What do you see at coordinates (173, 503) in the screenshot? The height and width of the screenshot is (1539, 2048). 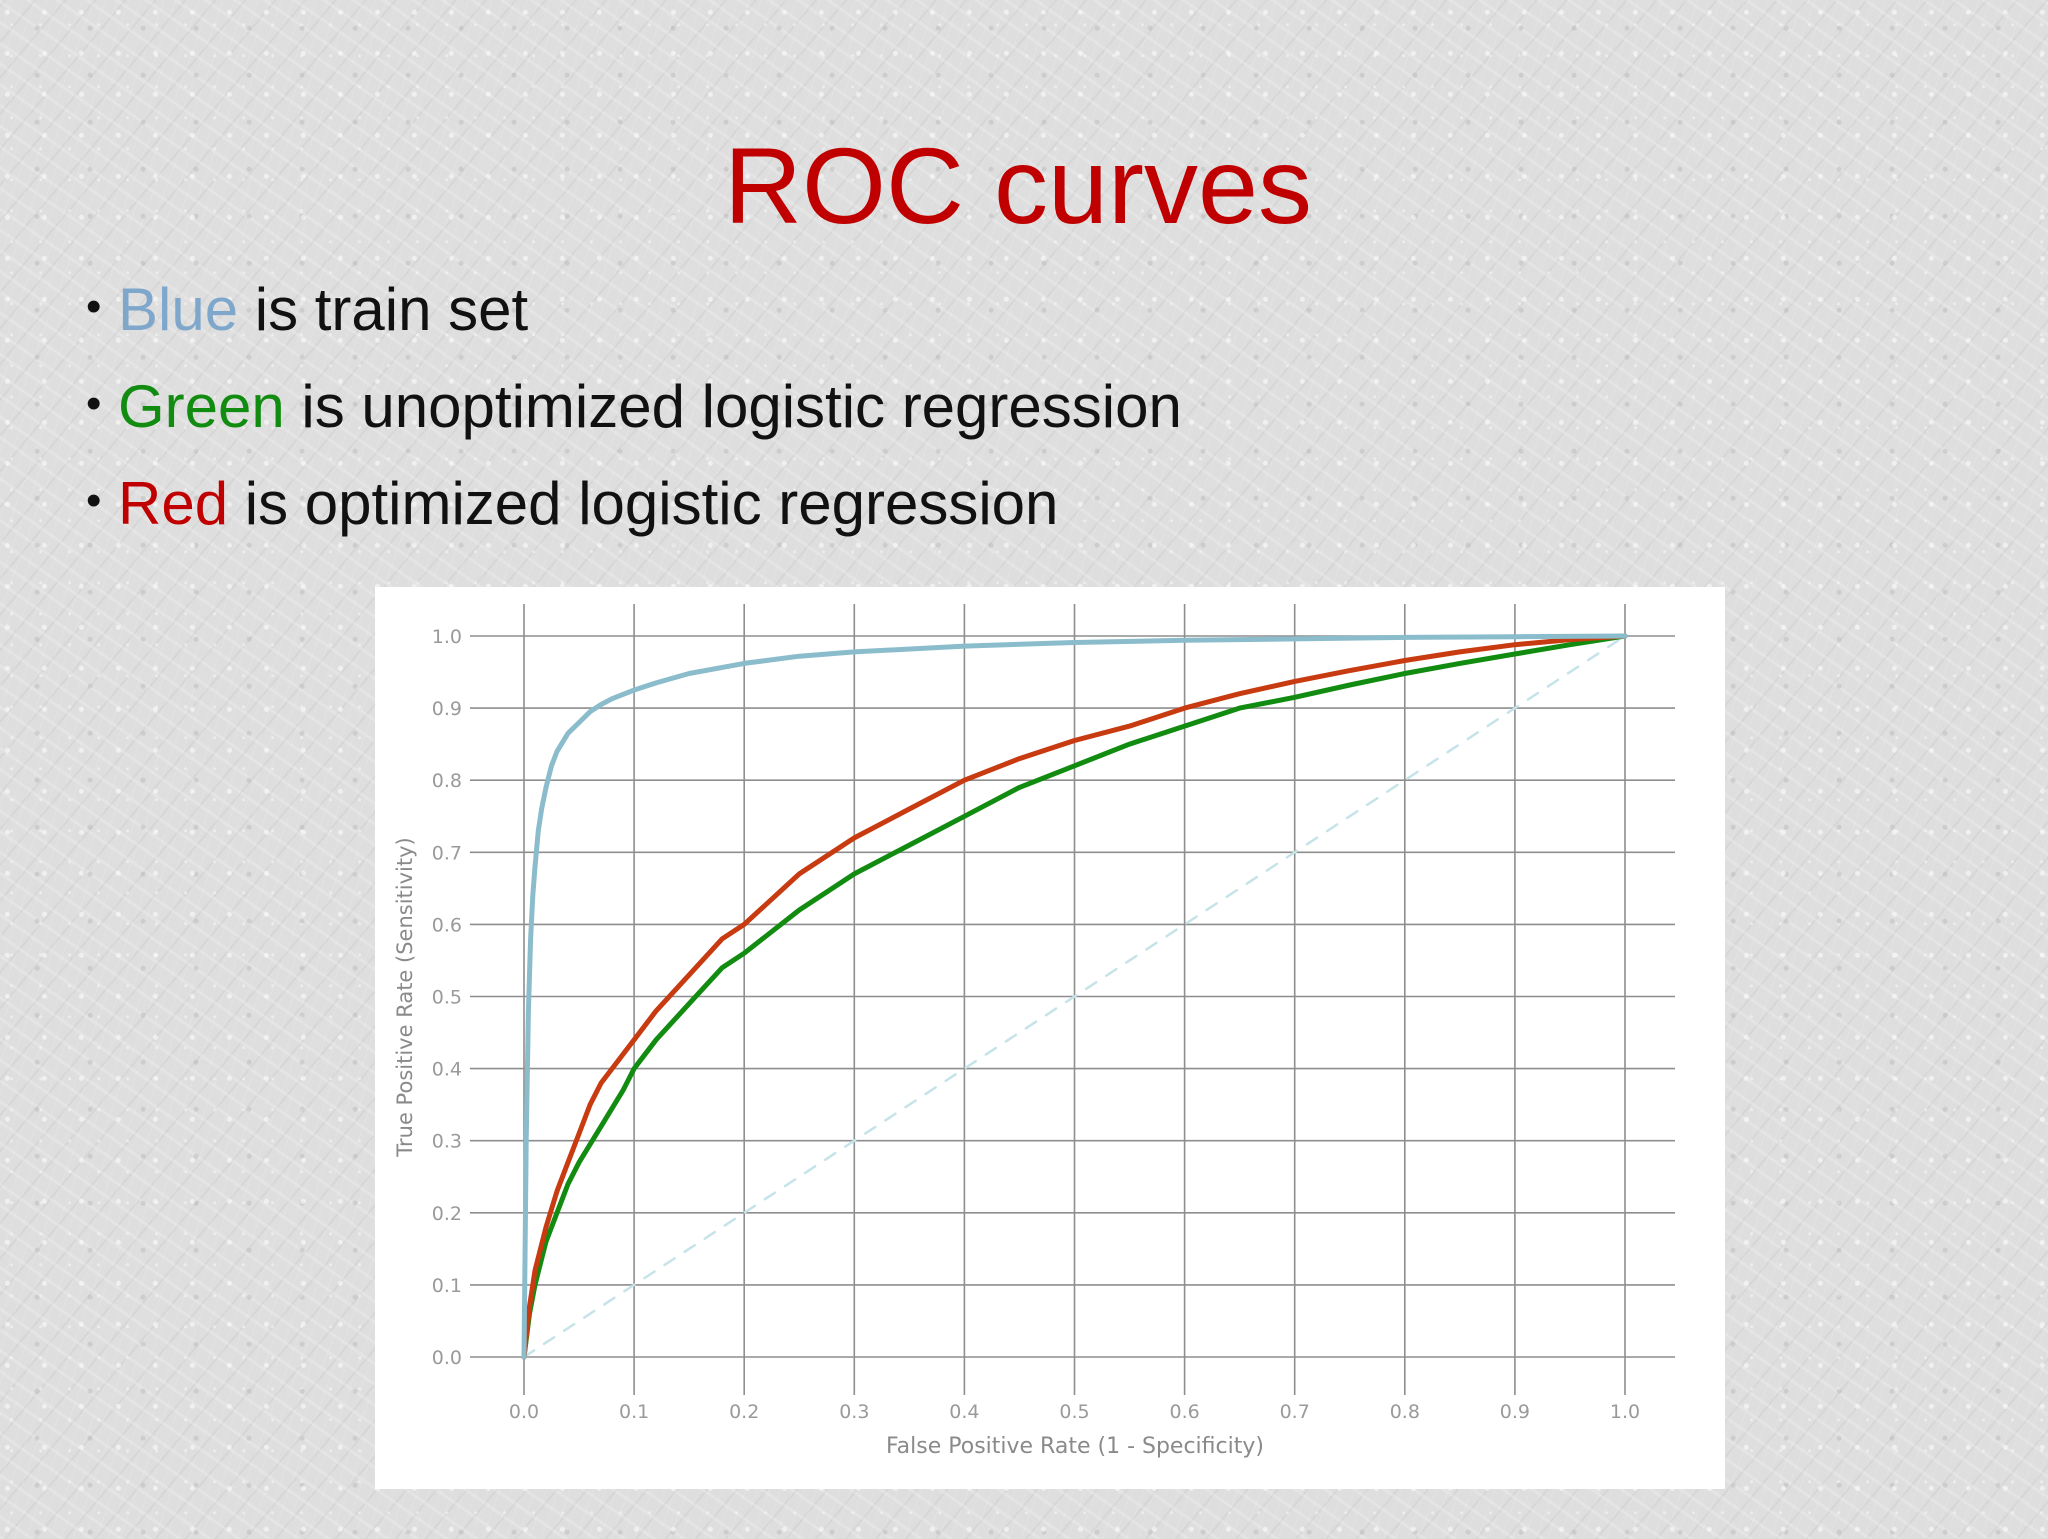 I see `bullet-keyword-red: Red` at bounding box center [173, 503].